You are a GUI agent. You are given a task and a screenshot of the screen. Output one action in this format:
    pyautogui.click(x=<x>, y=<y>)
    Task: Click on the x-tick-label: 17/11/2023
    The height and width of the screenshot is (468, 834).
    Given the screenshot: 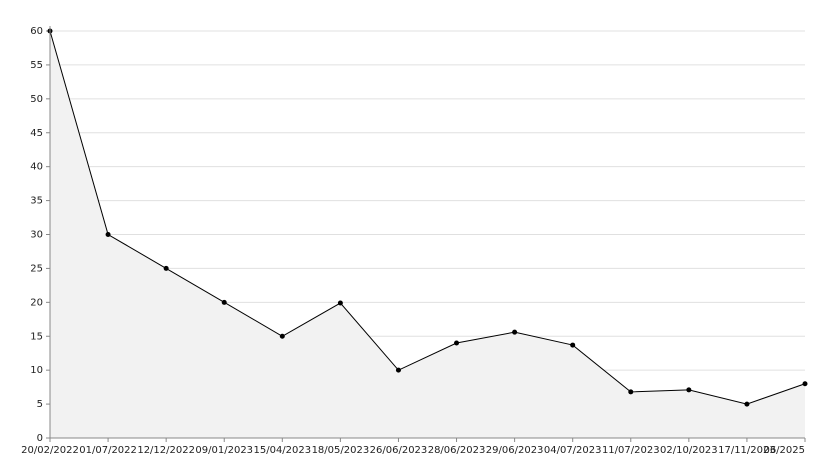 What is the action you would take?
    pyautogui.click(x=747, y=450)
    